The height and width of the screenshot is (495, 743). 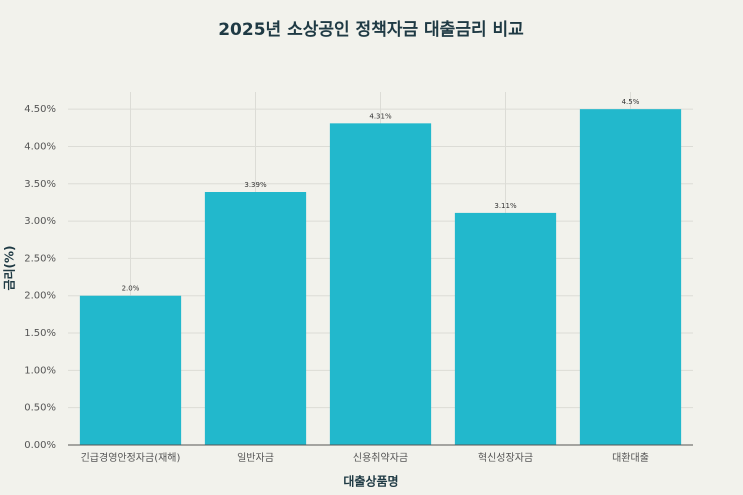 I want to click on value-label: 4.31%, so click(x=380, y=116).